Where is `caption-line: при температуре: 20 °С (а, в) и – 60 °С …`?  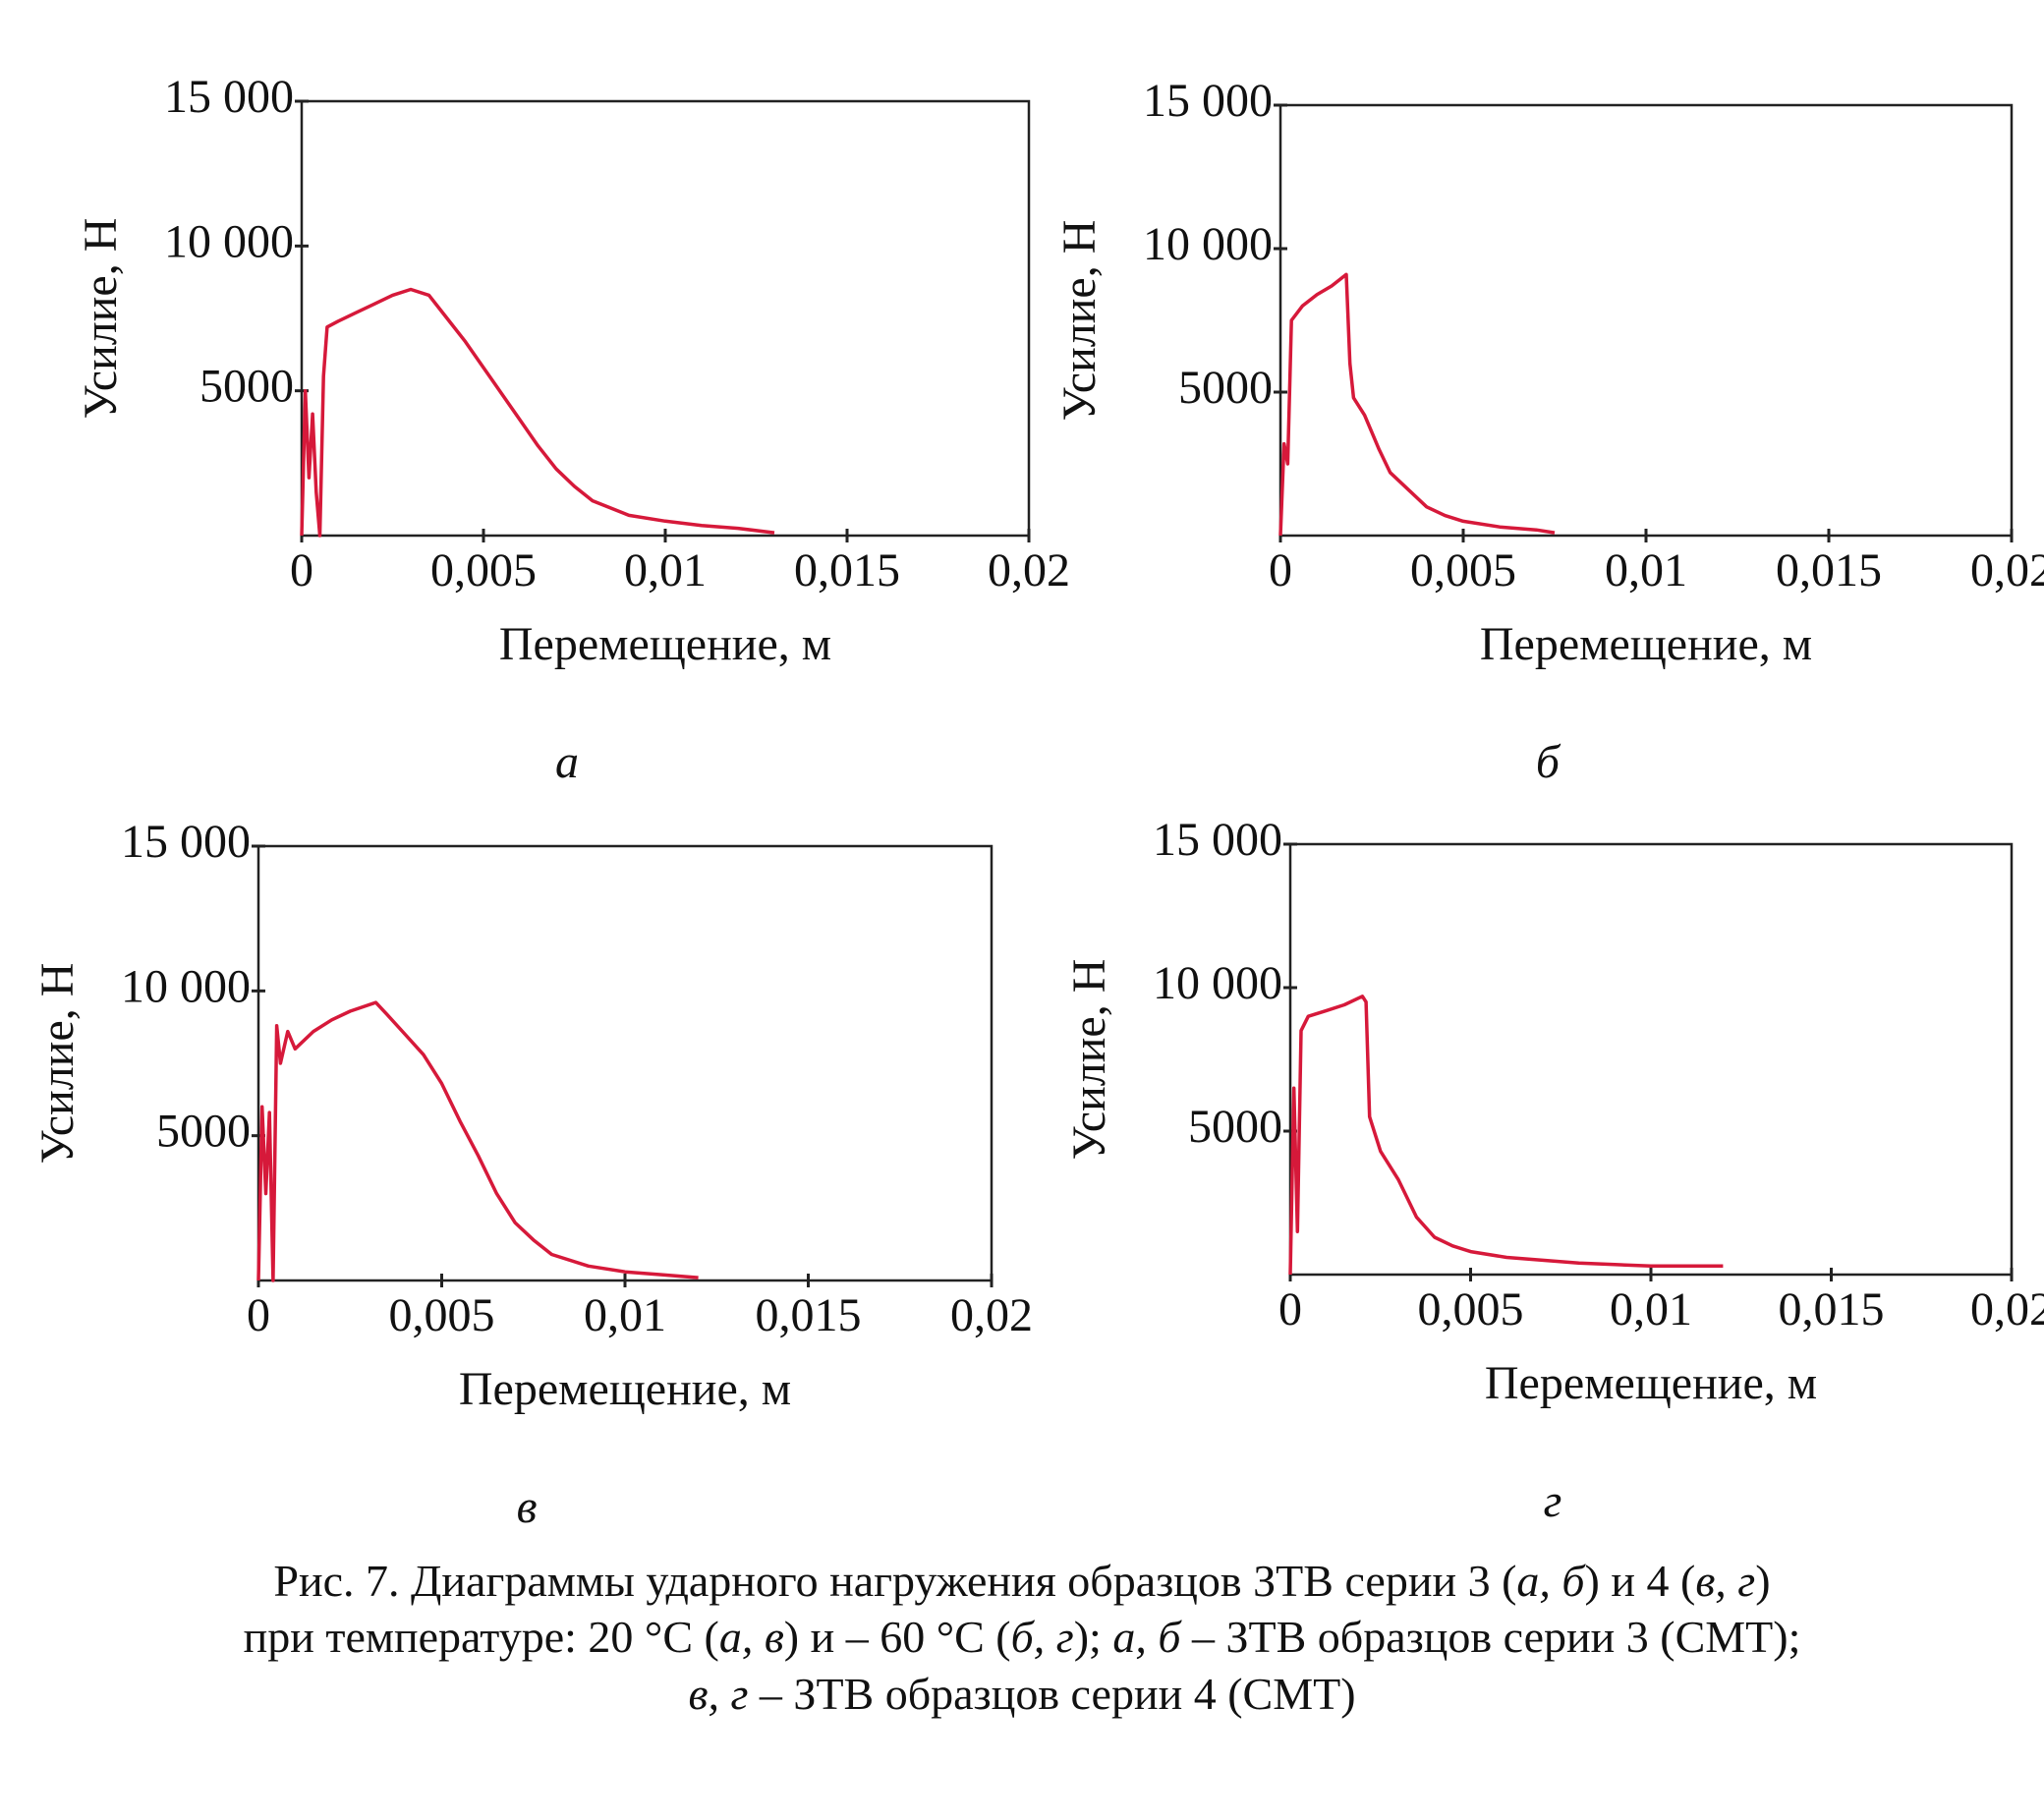
caption-line: при температуре: 20 °С (а, в) и – 60 °С … is located at coordinates (1022, 1637).